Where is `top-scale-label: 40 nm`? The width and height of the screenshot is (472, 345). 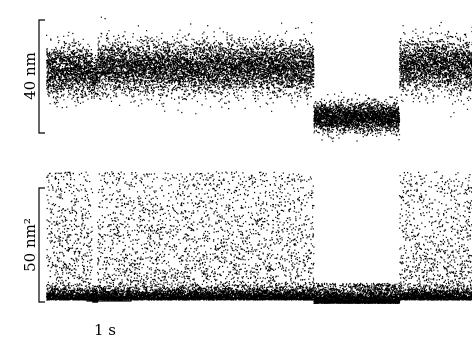
top-scale-label: 40 nm is located at coordinates (30, 76).